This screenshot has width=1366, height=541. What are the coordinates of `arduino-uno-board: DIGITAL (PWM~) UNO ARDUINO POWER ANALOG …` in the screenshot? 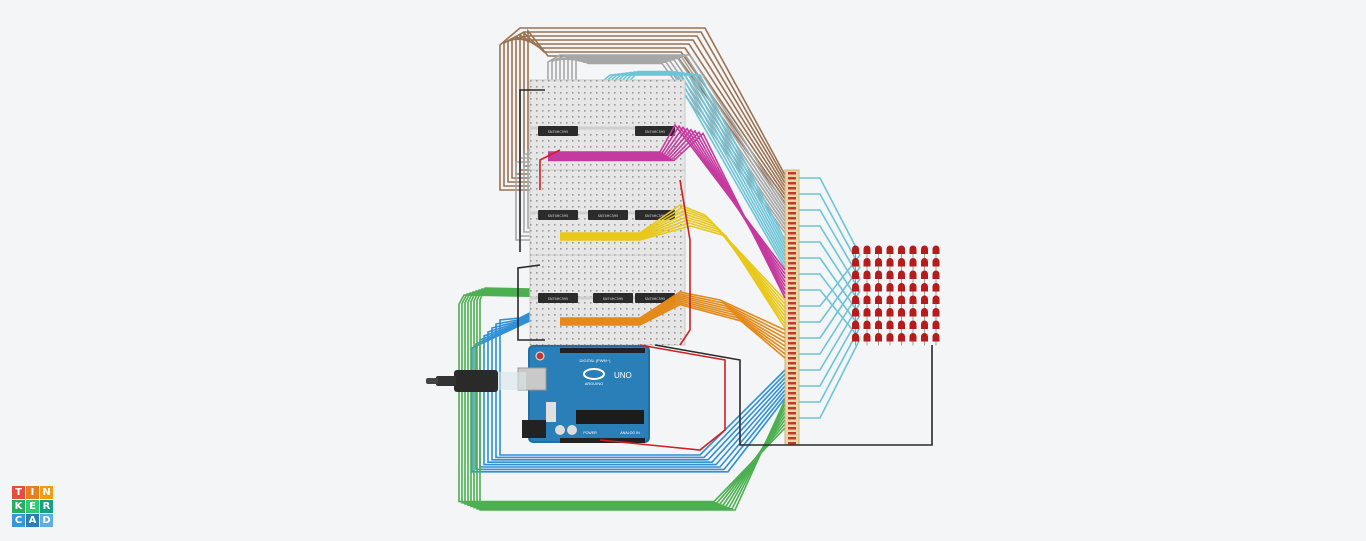 It's located at (583, 394).